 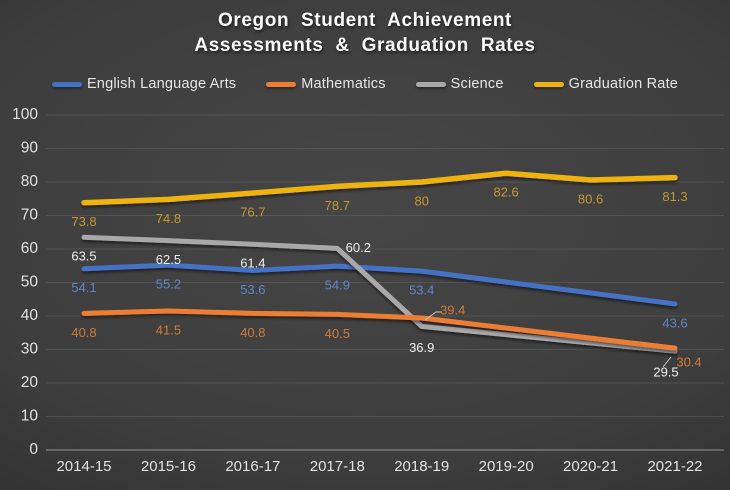 What do you see at coordinates (337, 205) in the screenshot?
I see `data-label: 78.7` at bounding box center [337, 205].